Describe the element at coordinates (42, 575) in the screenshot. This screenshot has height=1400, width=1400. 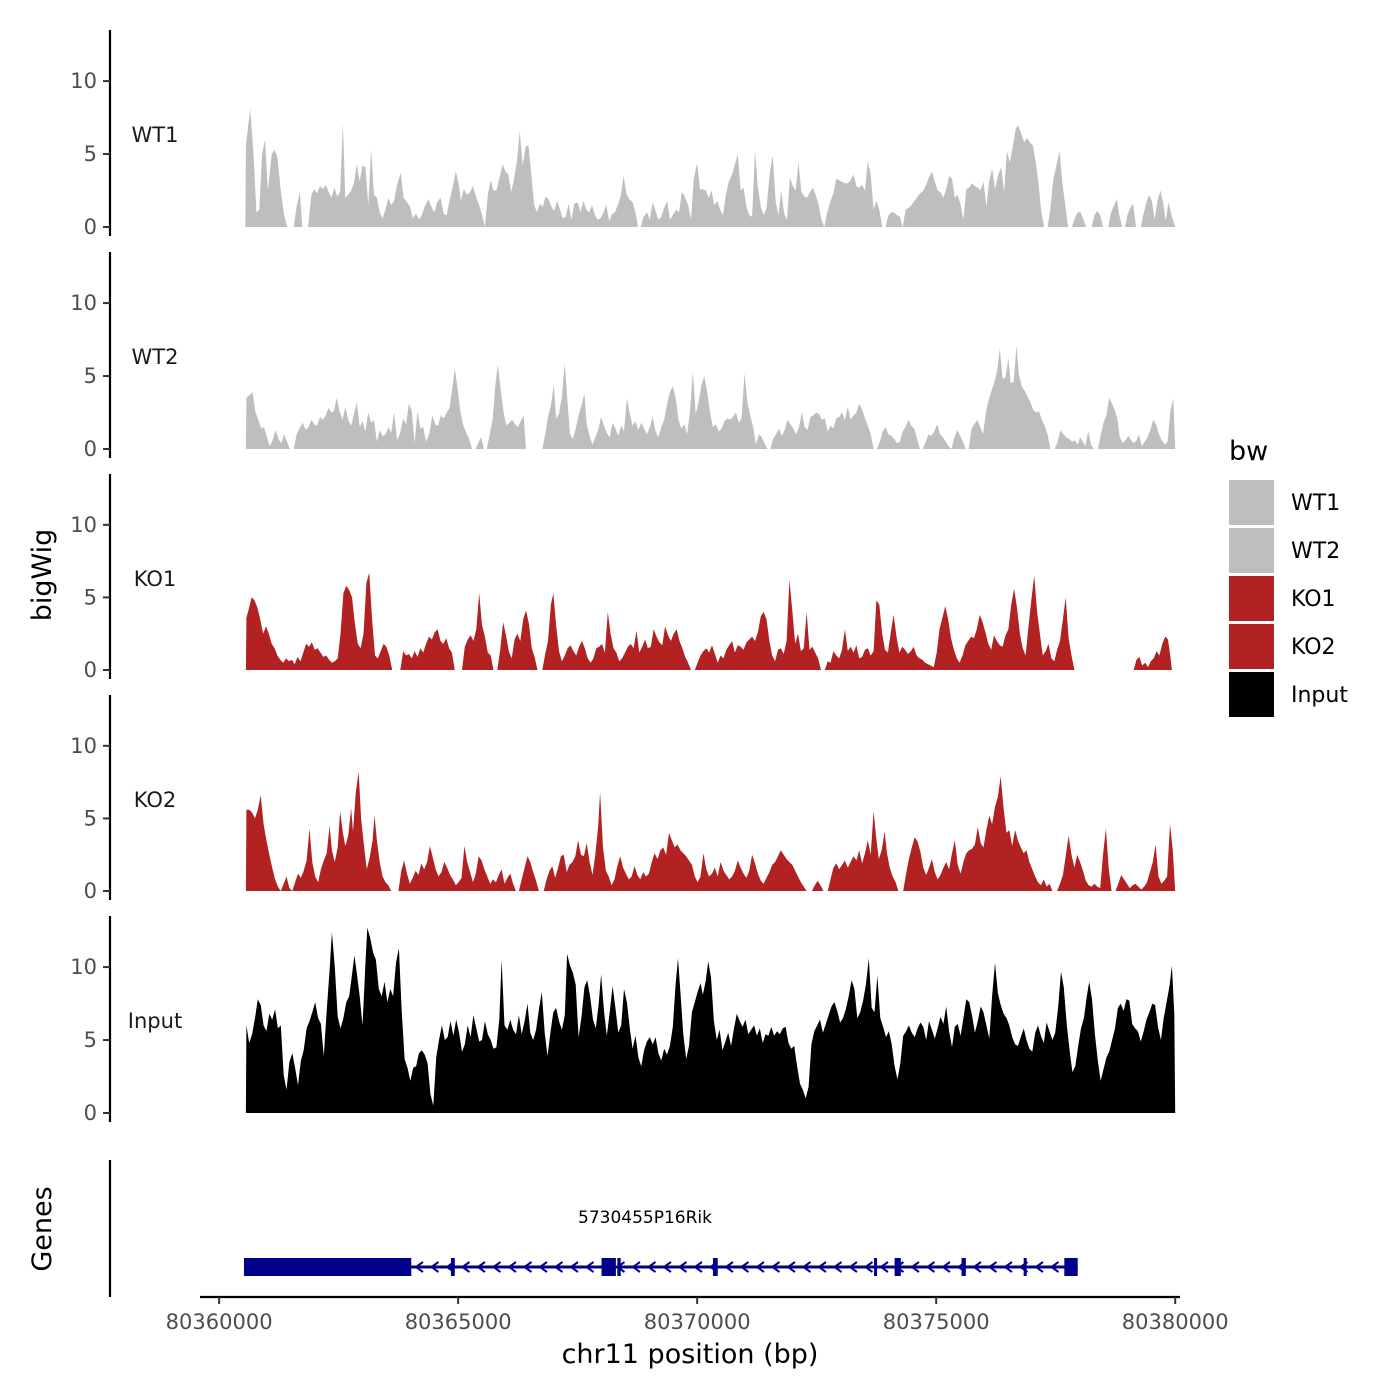
I see `y-axis-title: bigWig` at that location.